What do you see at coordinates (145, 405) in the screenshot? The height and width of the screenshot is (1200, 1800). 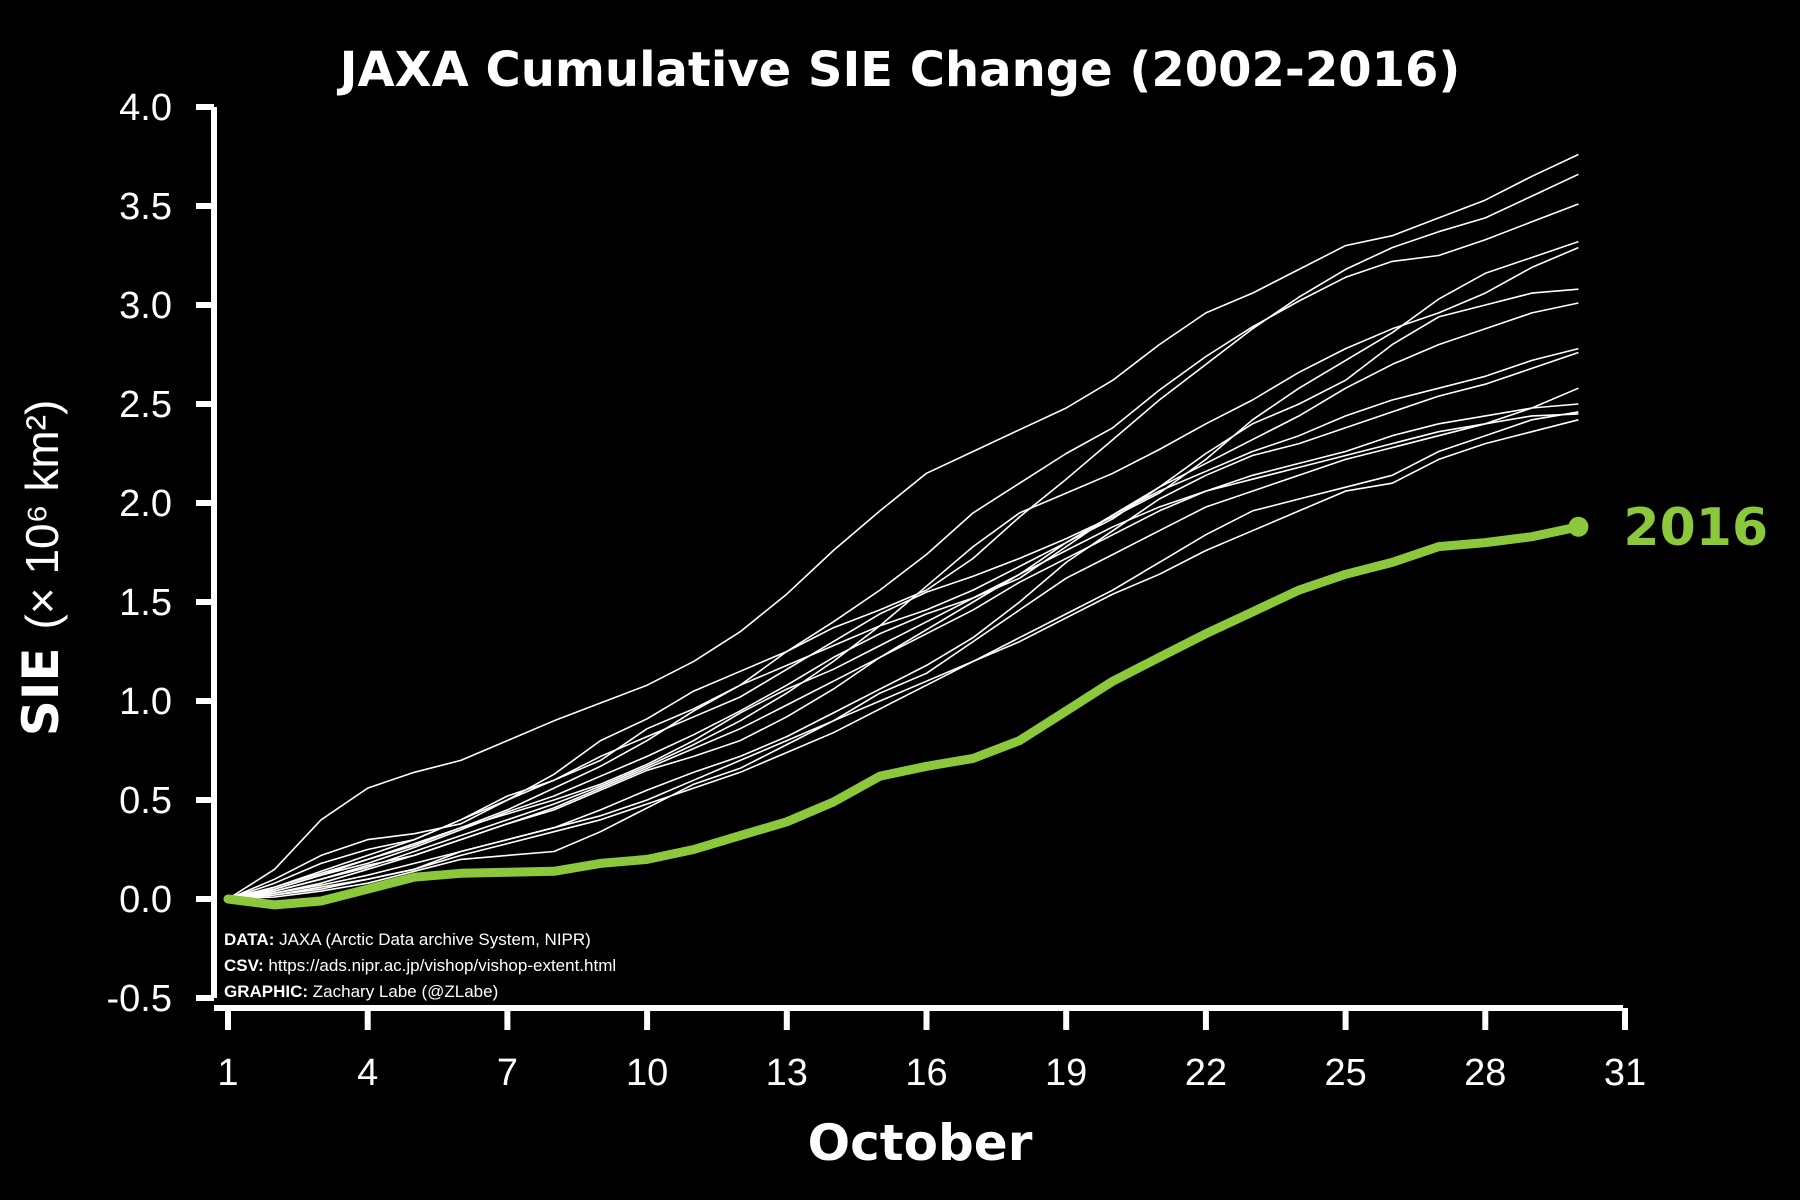 I see `y-tick-label: 2.5` at bounding box center [145, 405].